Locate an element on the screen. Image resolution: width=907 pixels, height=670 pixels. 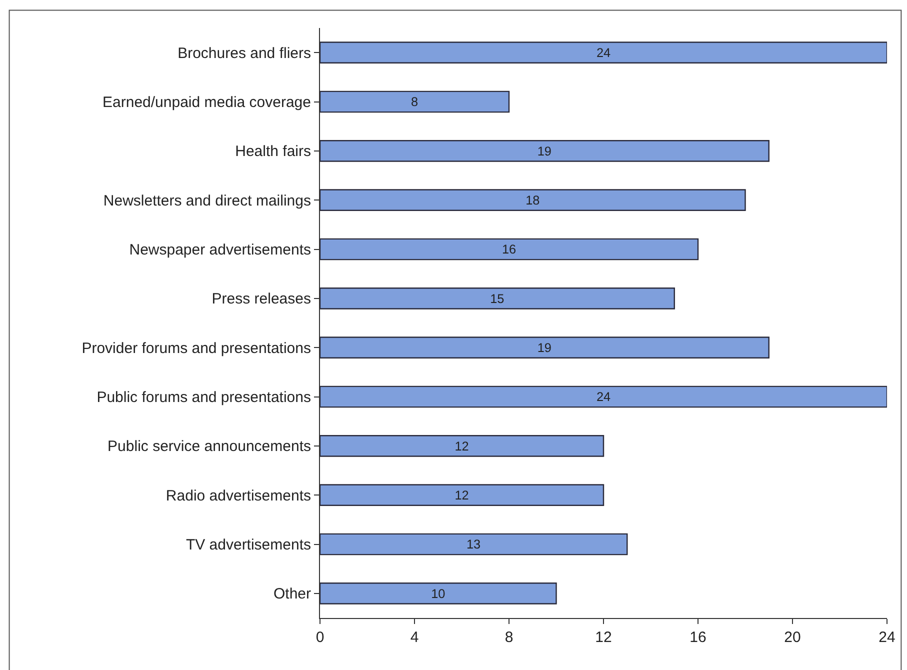
x-tick-label: 0 is located at coordinates (320, 637).